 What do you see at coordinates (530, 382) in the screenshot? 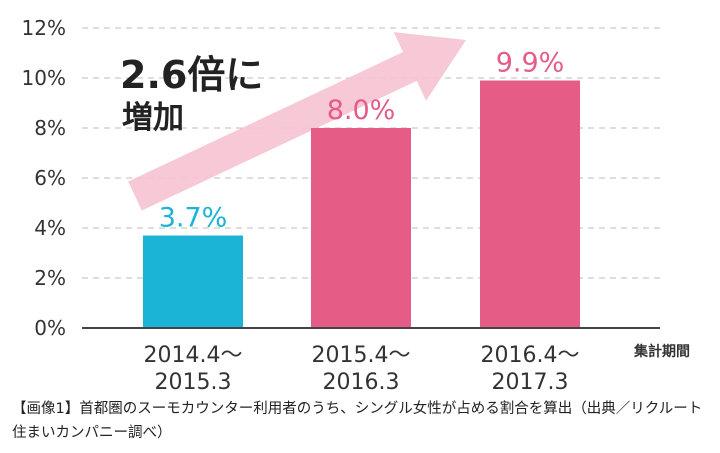
I see `x-tick-label: 2017.3` at bounding box center [530, 382].